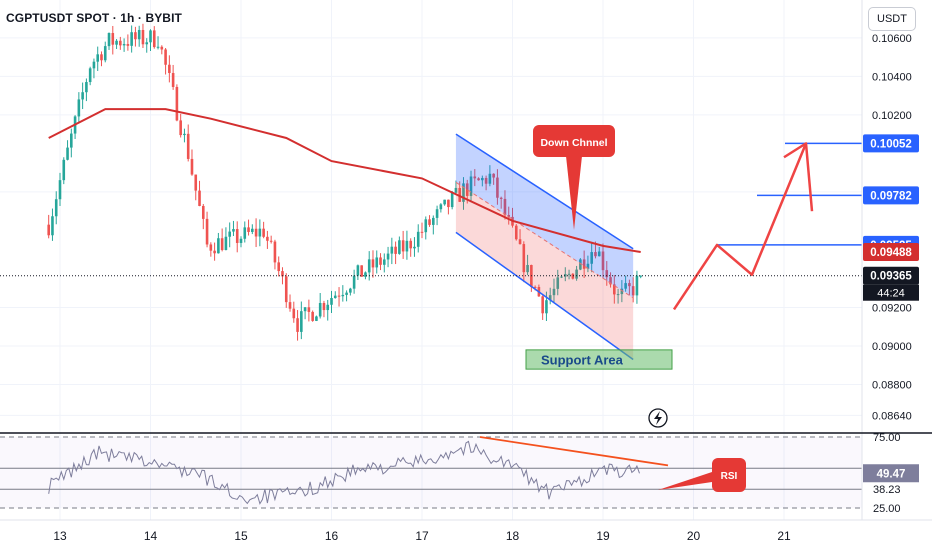  I want to click on projection-arrowhead, so click(798, 177).